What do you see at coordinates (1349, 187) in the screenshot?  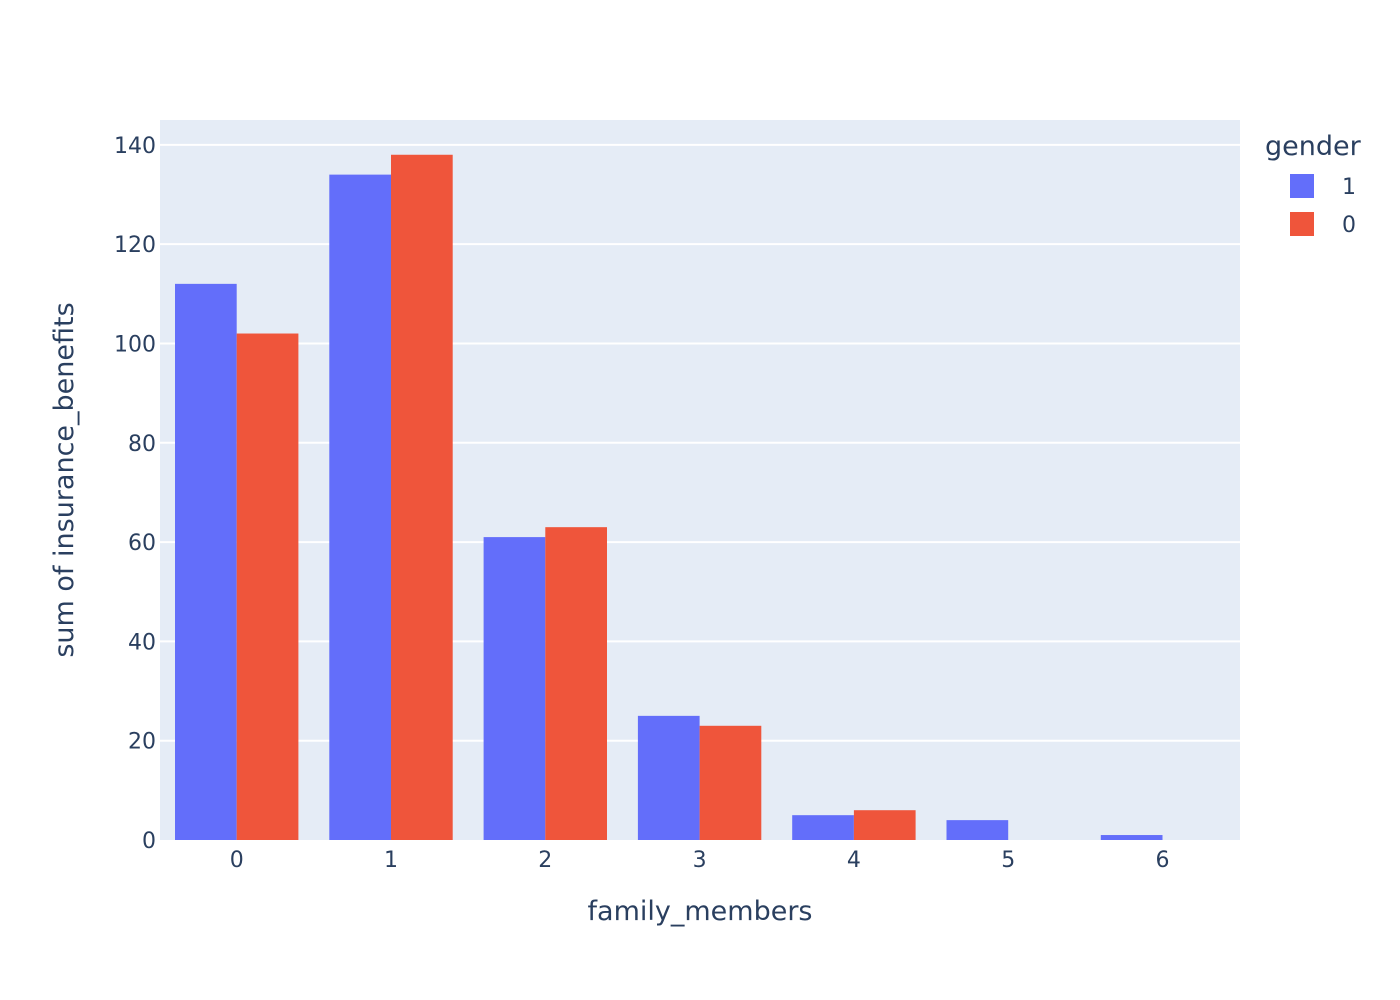 I see `legend-label-1: 1` at bounding box center [1349, 187].